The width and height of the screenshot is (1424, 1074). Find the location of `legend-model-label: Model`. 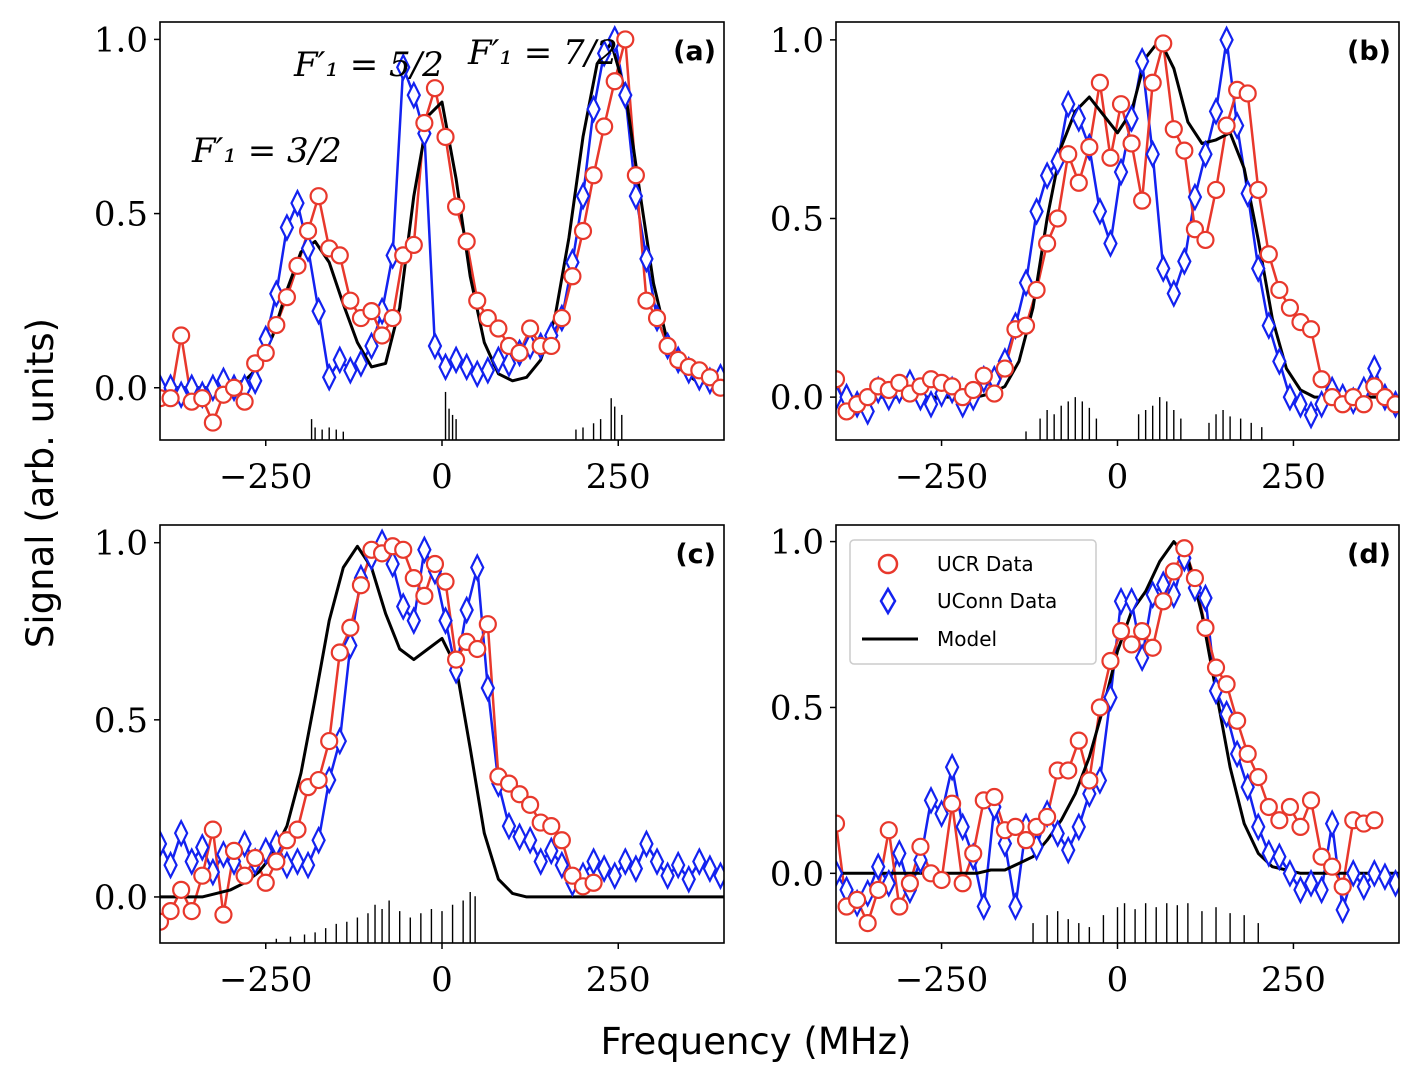

legend-model-label: Model is located at coordinates (967, 639).